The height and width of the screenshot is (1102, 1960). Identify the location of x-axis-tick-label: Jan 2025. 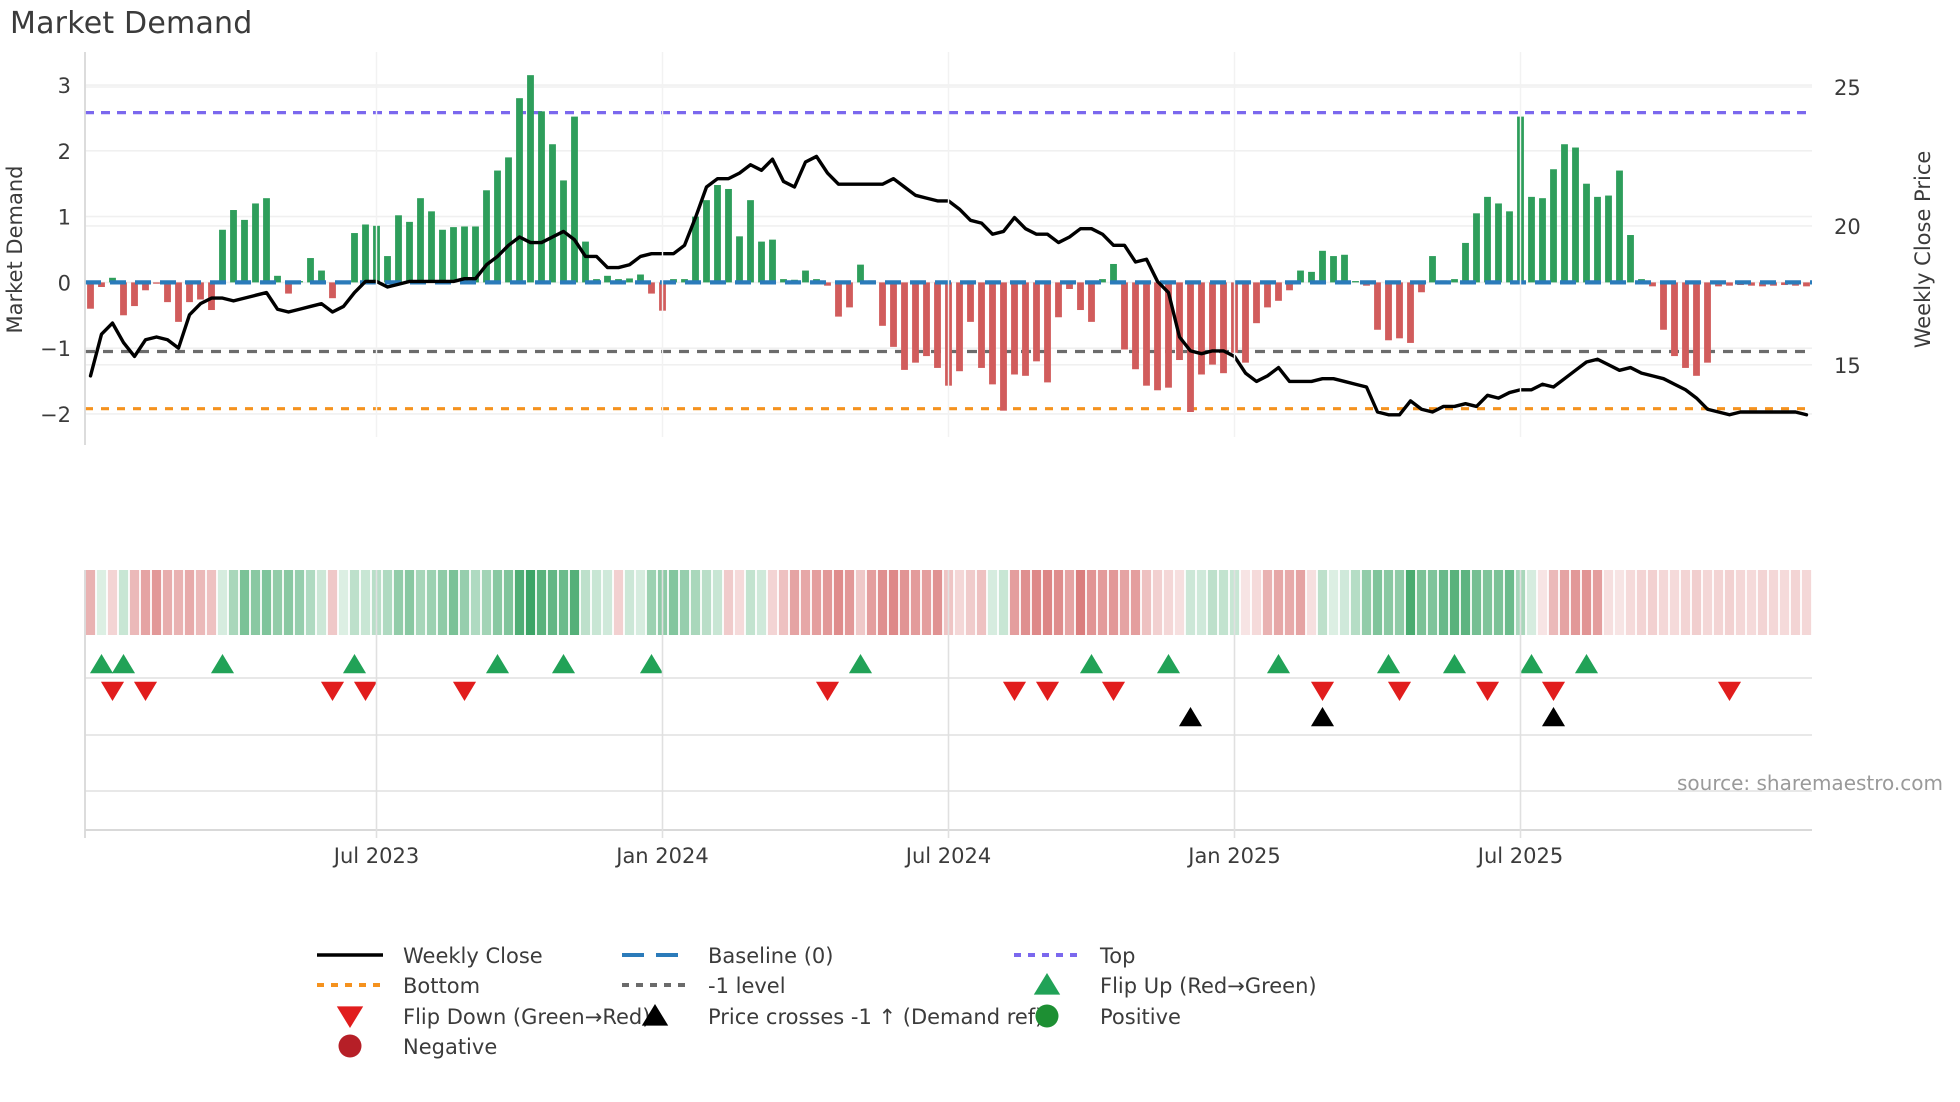
(1233, 856).